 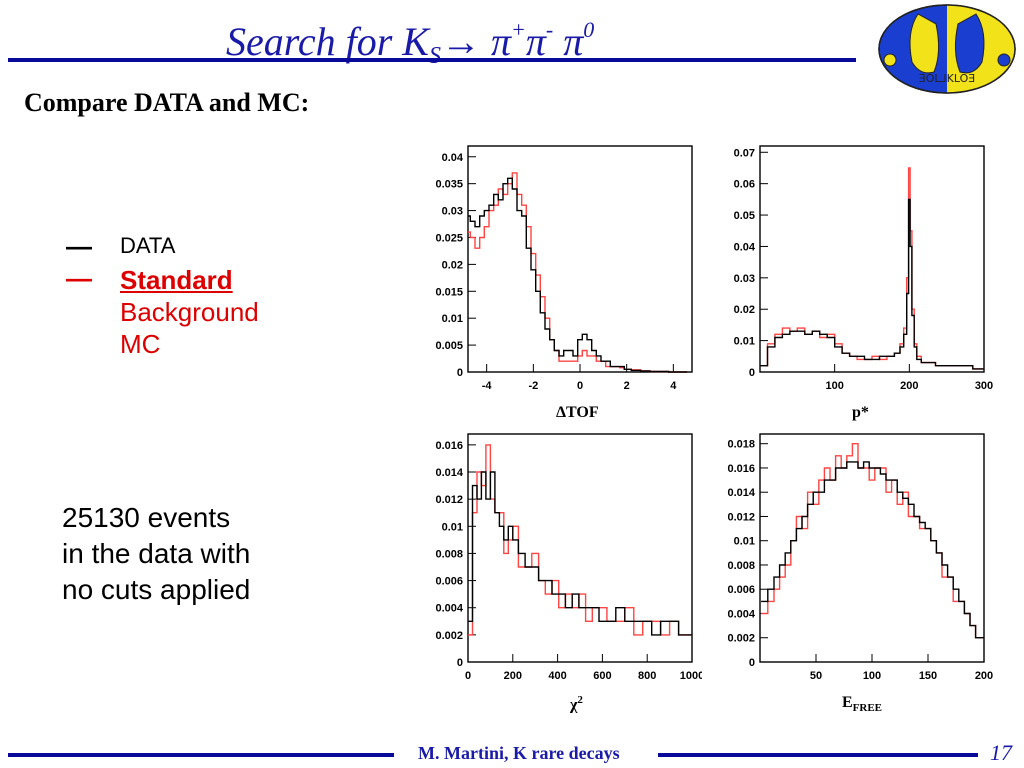 What do you see at coordinates (647, 676) in the screenshot?
I see `x-tick-label: 800` at bounding box center [647, 676].